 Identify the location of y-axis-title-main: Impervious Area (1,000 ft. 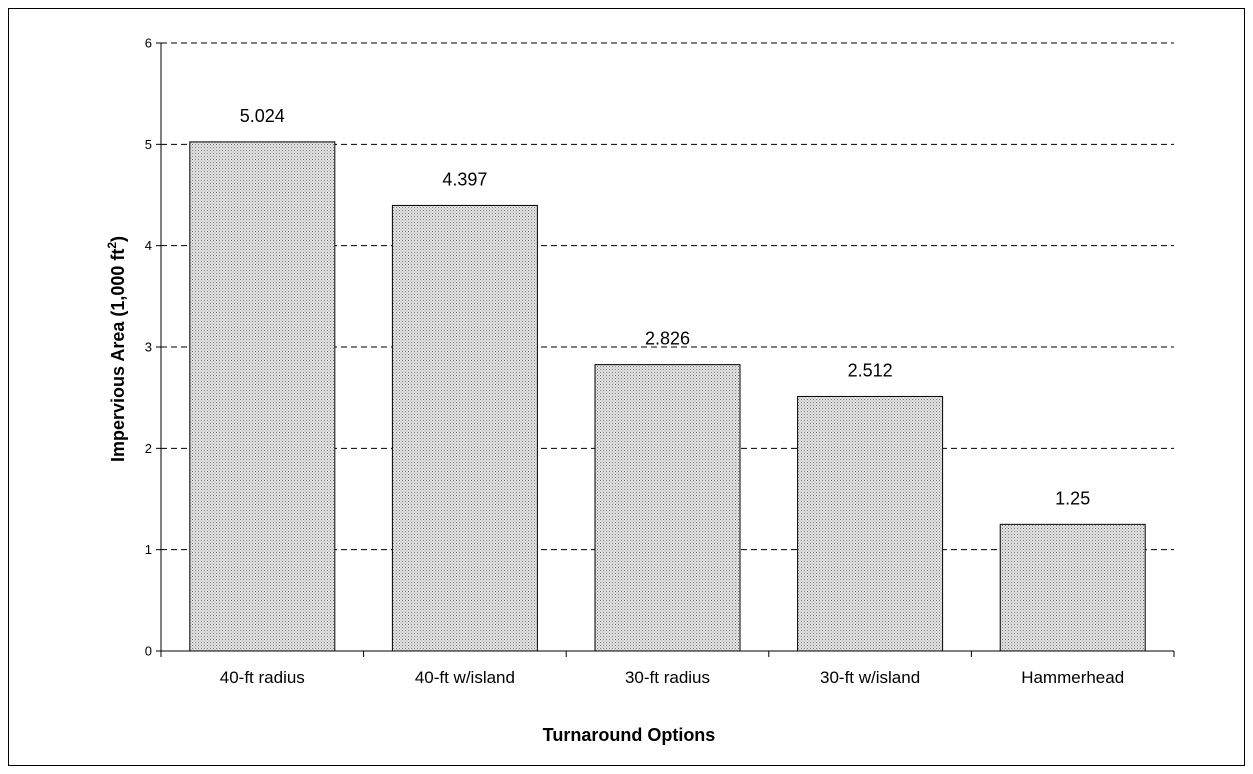
(118, 355).